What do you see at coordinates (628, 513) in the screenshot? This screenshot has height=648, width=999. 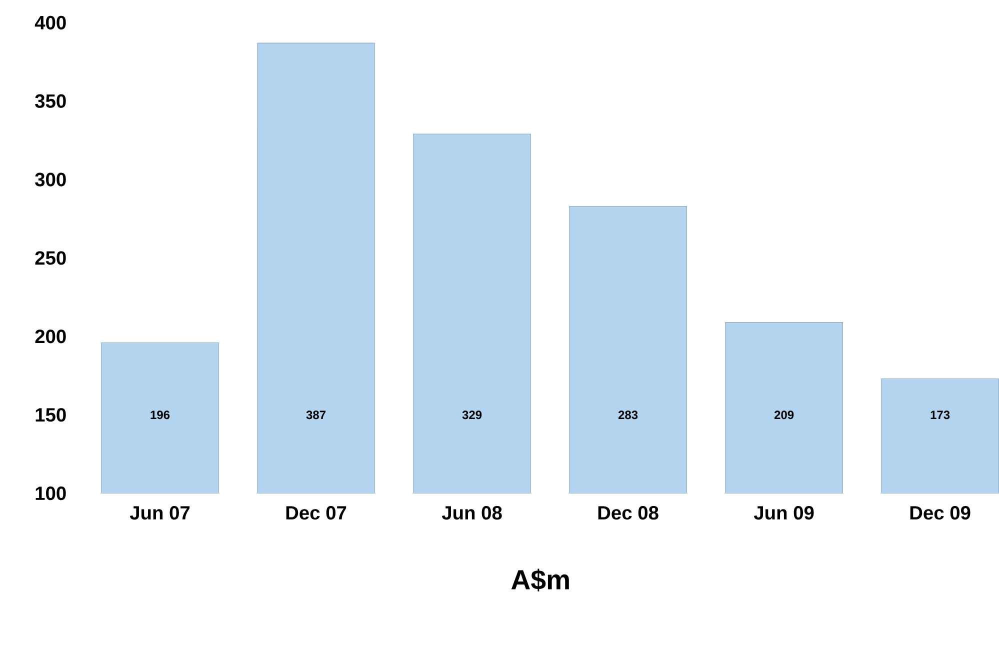 I see `x-tick-label: Dec 08` at bounding box center [628, 513].